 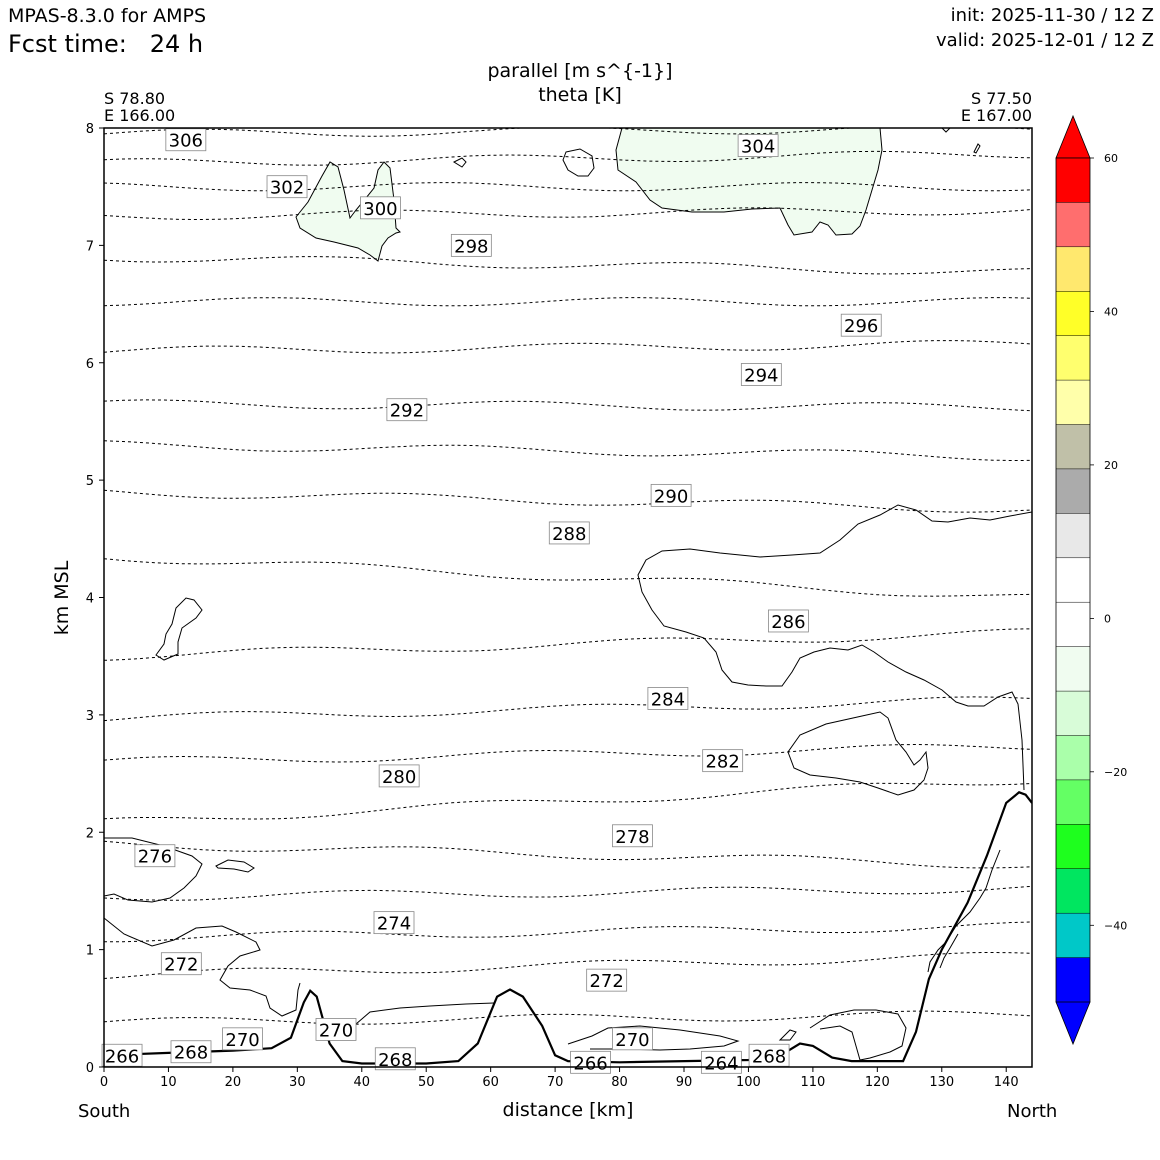 I want to click on theta-label: 302, so click(x=287, y=187).